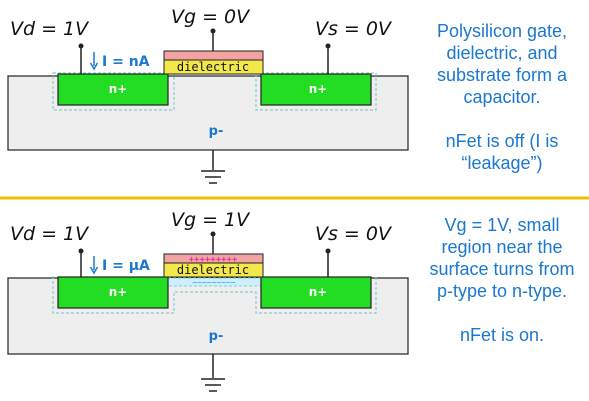  I want to click on top-drain-region, so click(113, 89).